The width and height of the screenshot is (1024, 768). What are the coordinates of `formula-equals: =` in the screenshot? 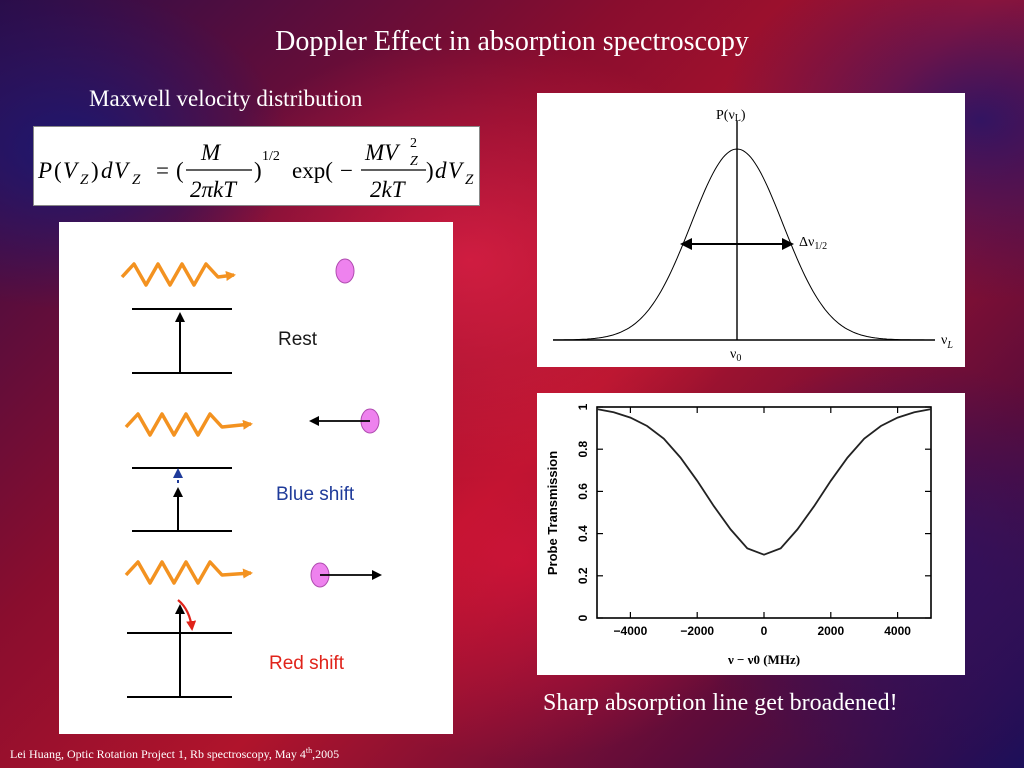 It's located at (162, 170).